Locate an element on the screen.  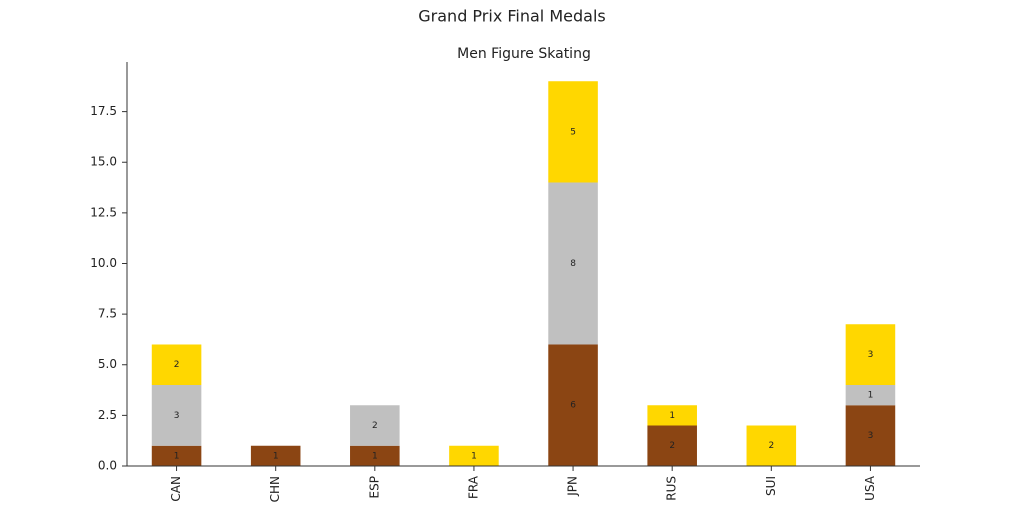
y-tick-label: 10.0 is located at coordinates (103, 263).